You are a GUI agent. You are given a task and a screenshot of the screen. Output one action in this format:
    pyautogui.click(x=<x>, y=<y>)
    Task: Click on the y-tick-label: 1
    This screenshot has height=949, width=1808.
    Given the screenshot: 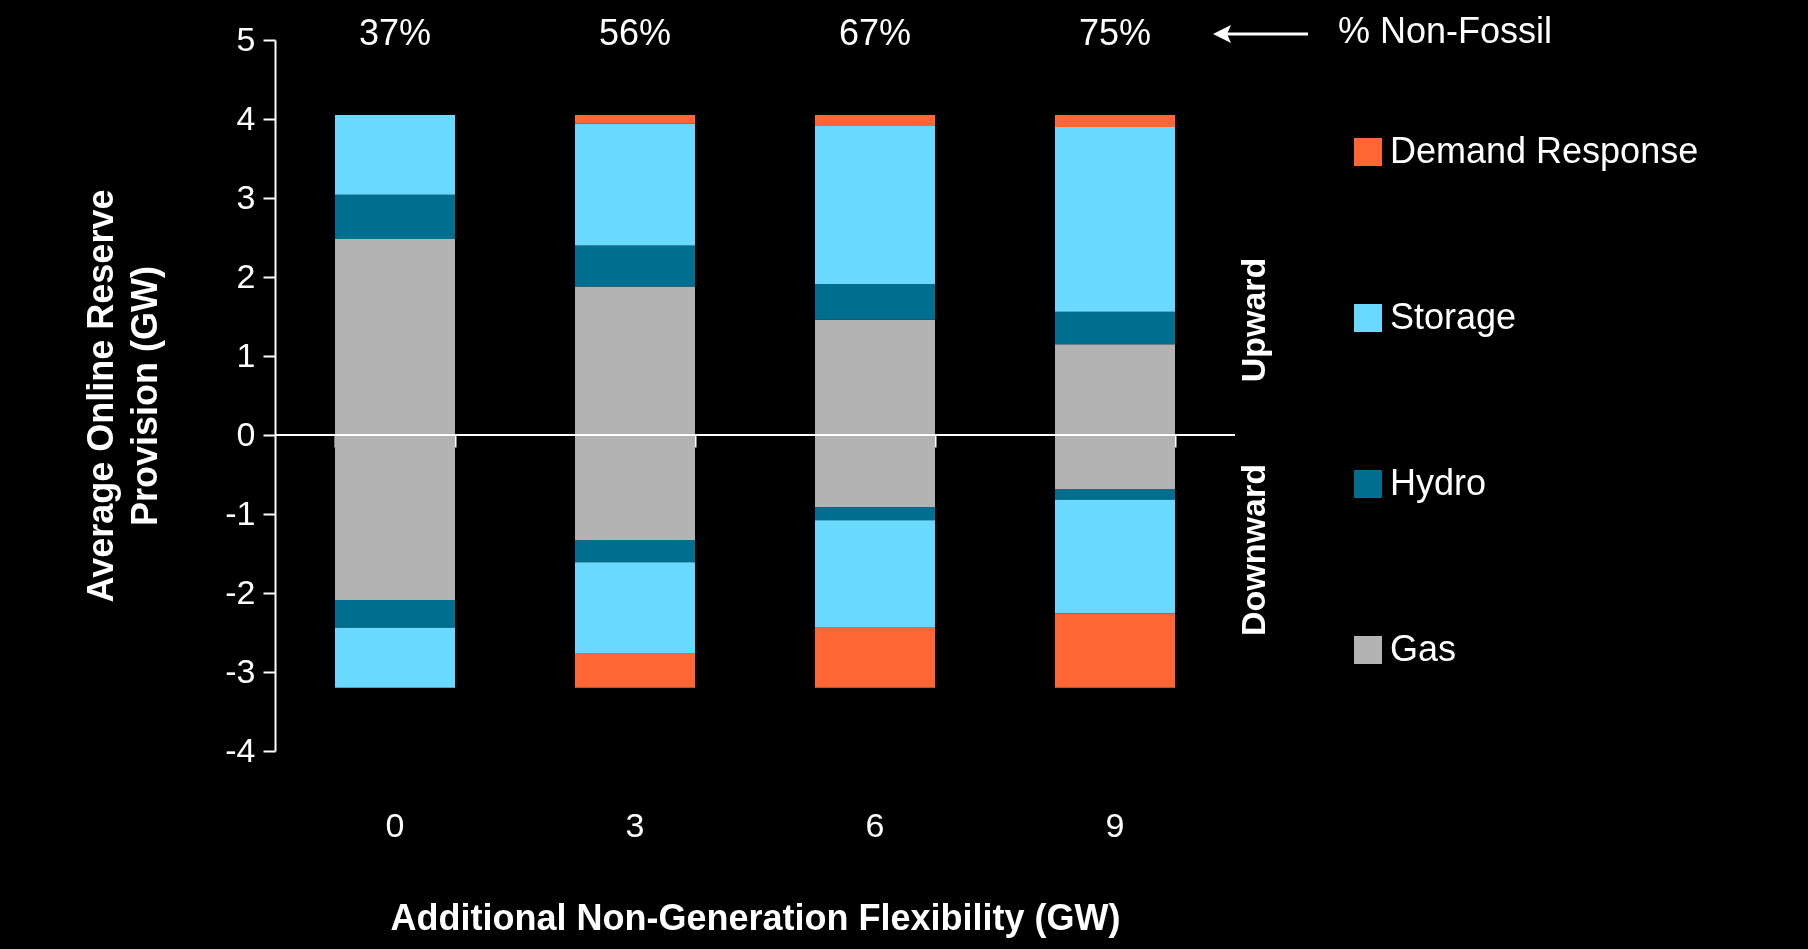 What is the action you would take?
    pyautogui.click(x=246, y=354)
    